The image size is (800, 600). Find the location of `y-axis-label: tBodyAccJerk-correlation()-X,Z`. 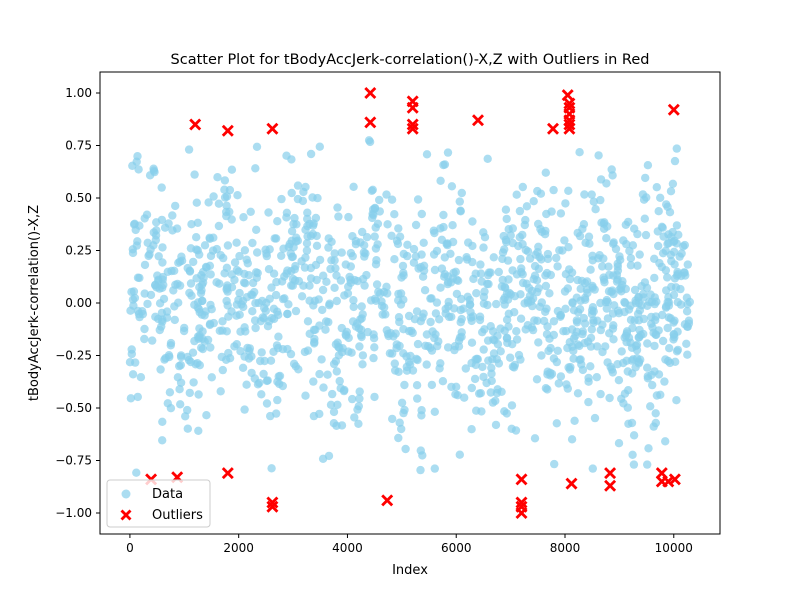

y-axis-label: tBodyAccJerk-correlation()-X,Z is located at coordinates (34, 303).